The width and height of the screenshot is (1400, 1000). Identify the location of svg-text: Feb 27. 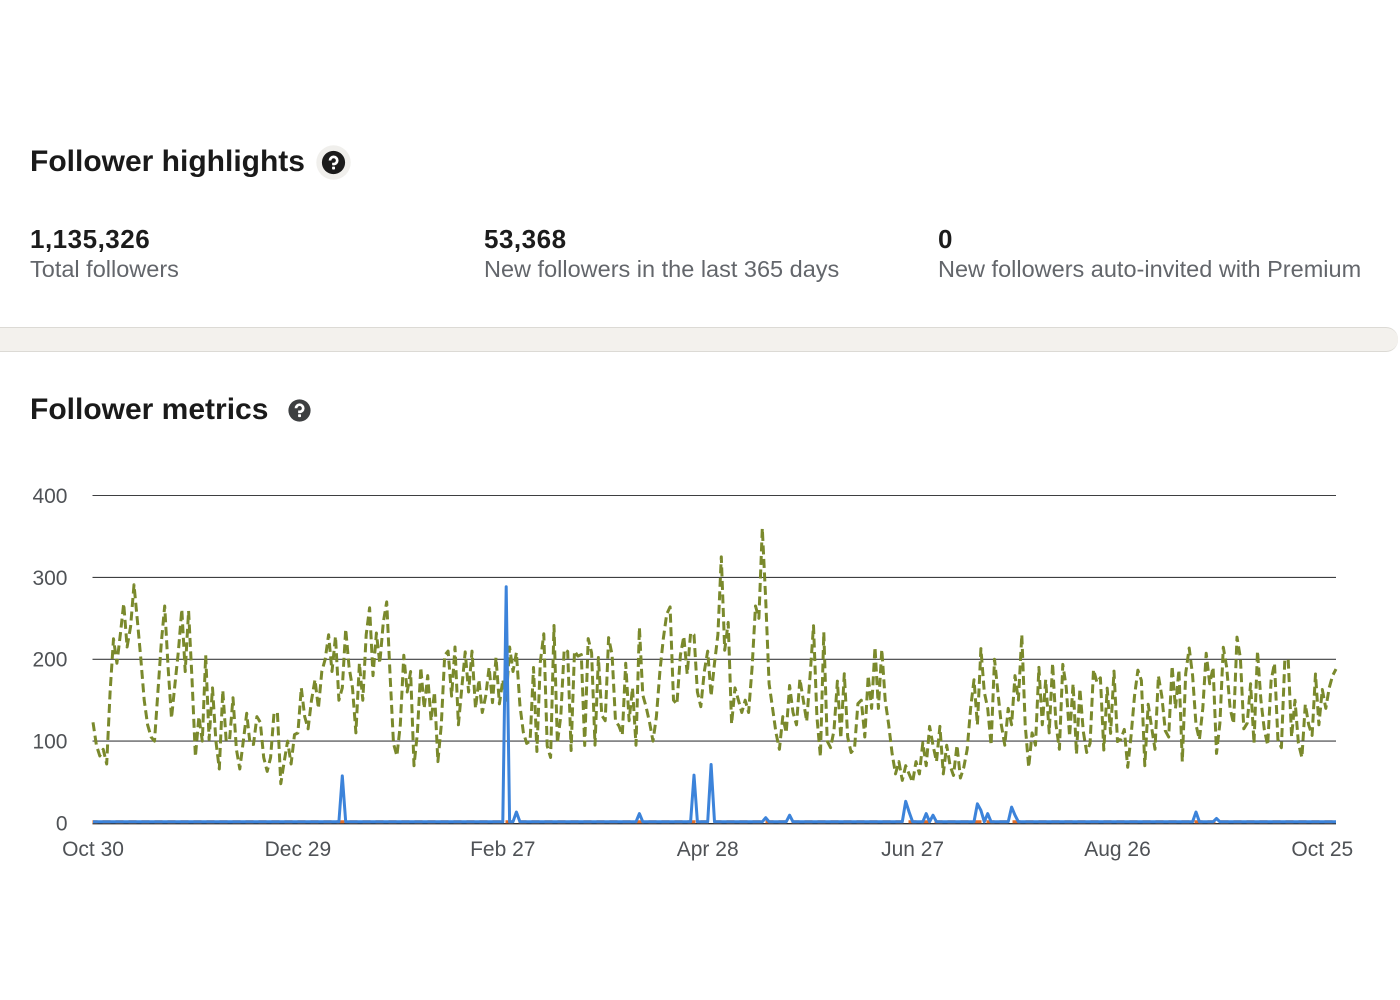
(502, 849).